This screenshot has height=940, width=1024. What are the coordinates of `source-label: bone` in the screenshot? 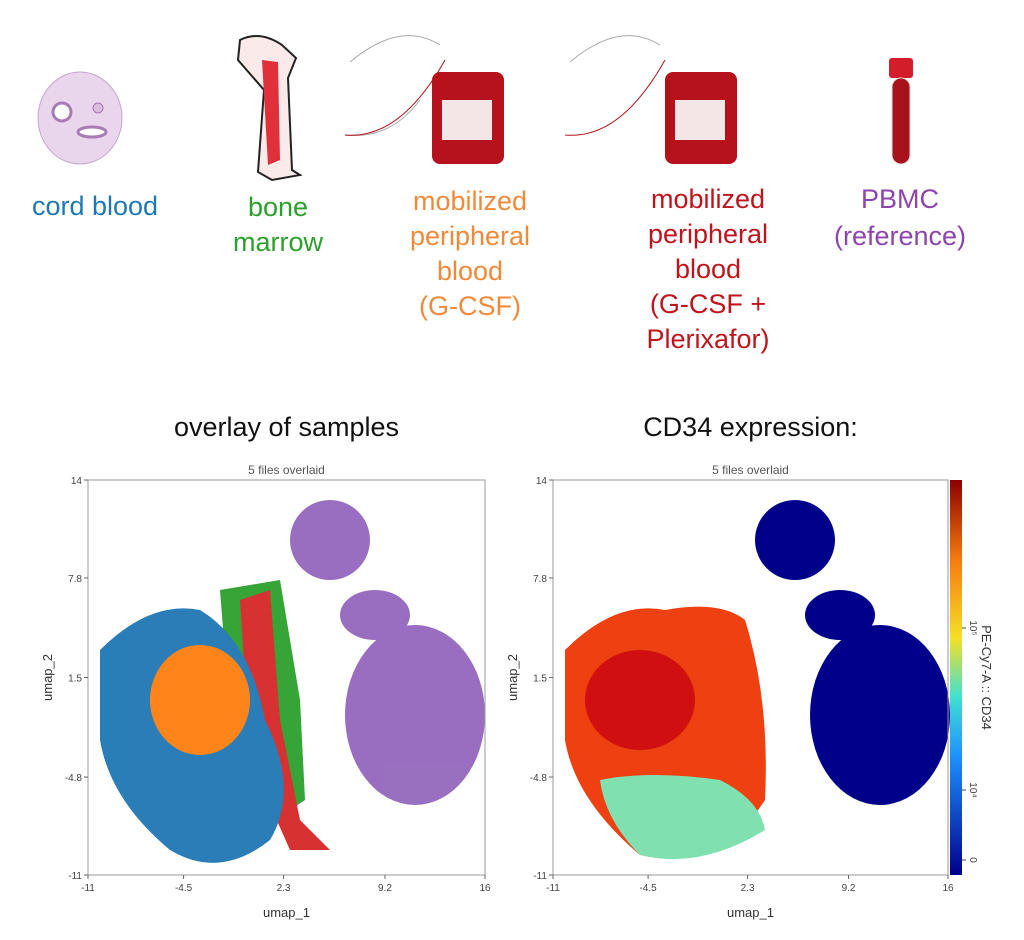 It's located at (278, 207).